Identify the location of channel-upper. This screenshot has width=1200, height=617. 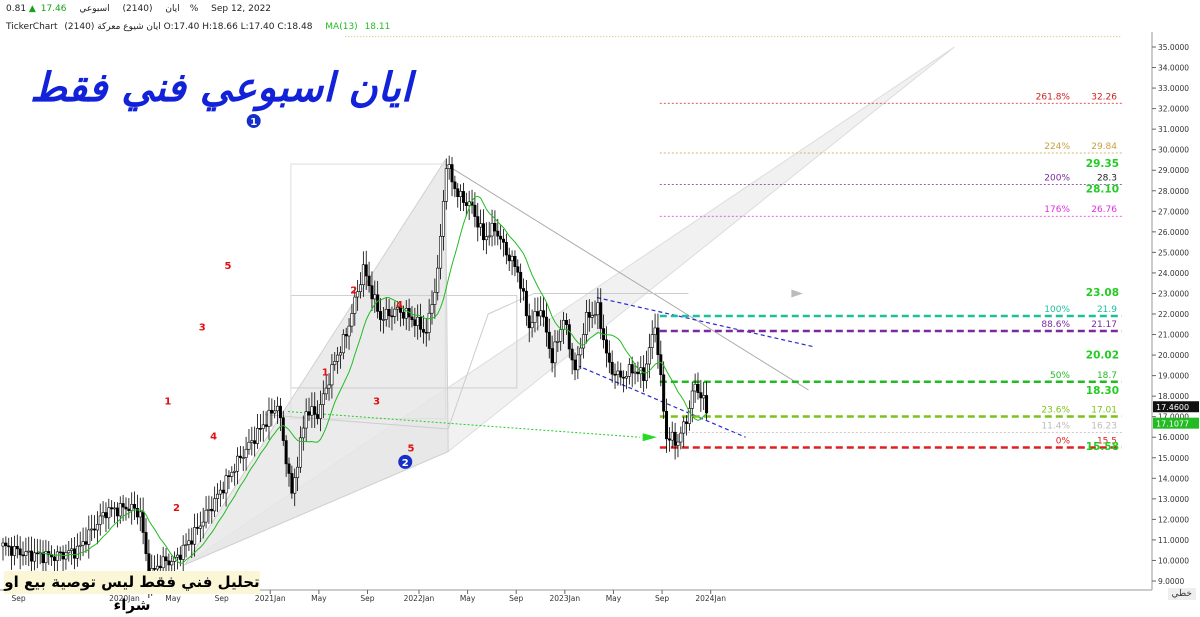
(705, 322).